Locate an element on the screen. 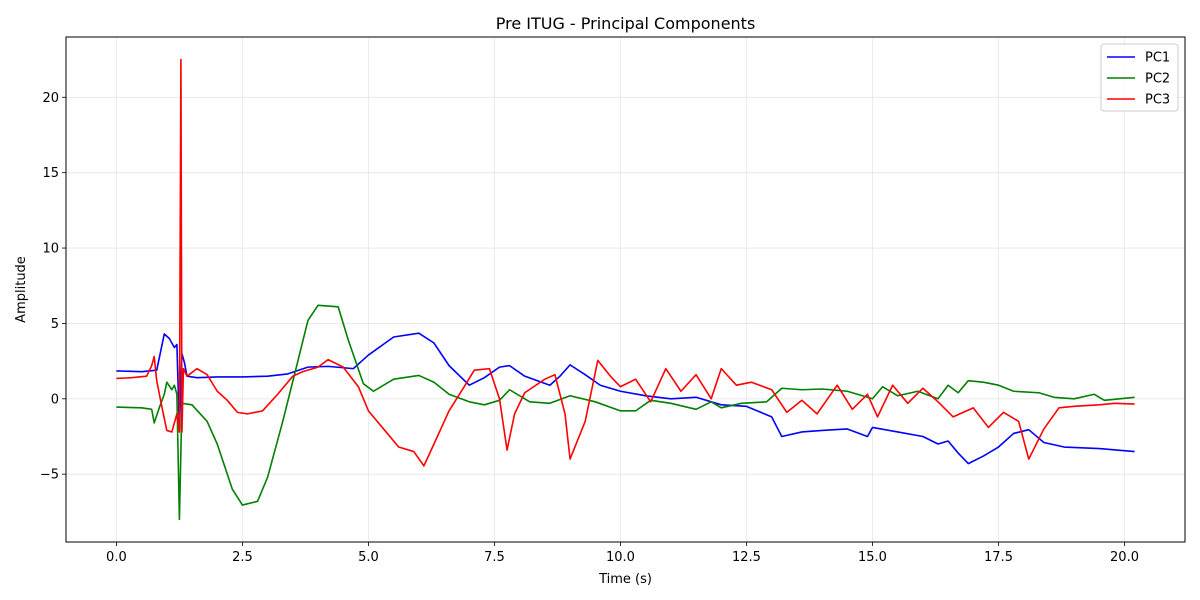  legend-label-pc2: PC2 is located at coordinates (1157, 79).